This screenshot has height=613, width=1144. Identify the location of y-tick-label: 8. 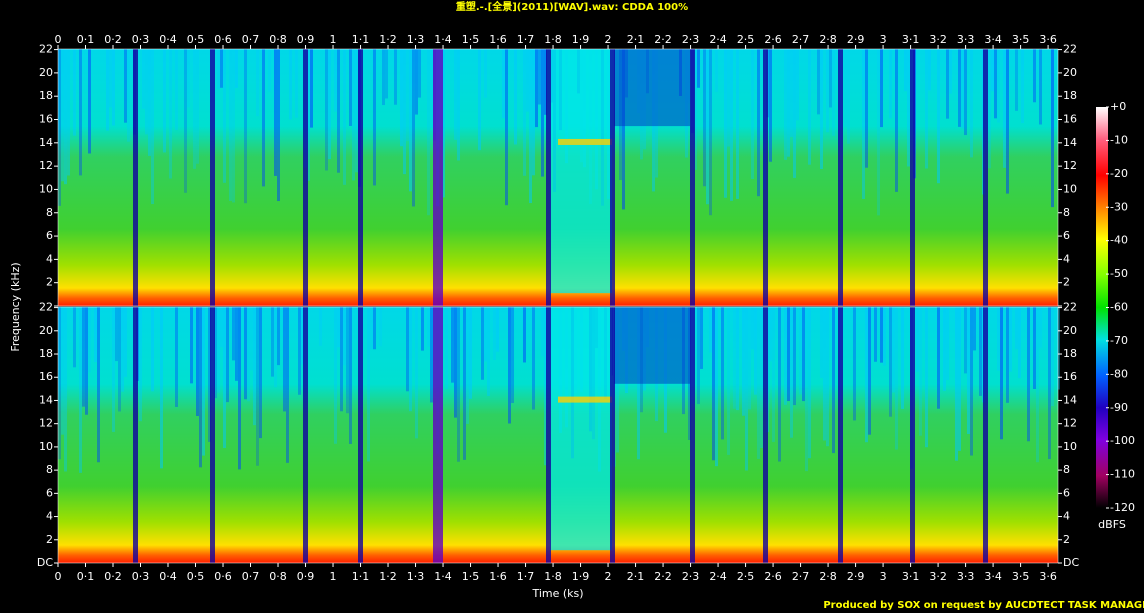
(49, 469).